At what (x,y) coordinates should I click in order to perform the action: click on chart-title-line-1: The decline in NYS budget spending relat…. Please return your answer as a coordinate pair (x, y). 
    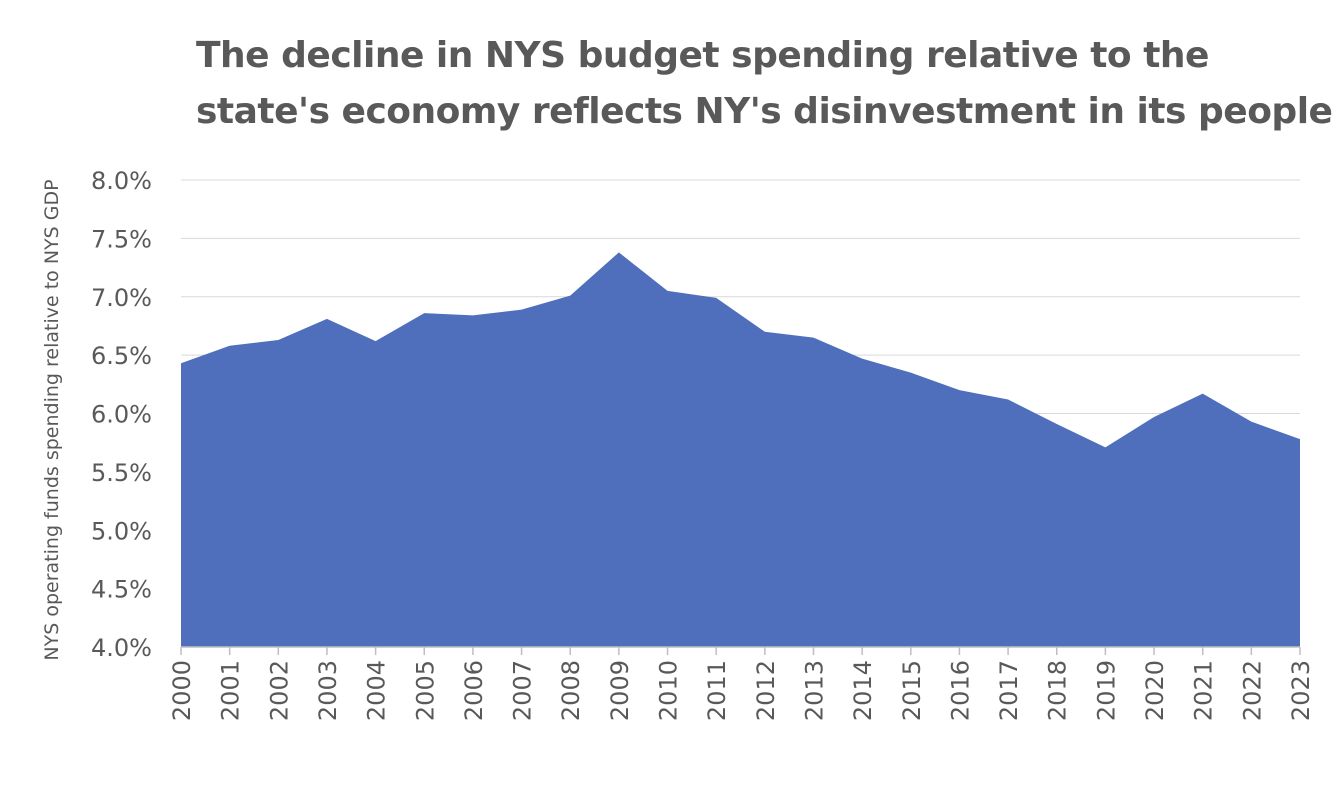
    Looking at the image, I should click on (702, 55).